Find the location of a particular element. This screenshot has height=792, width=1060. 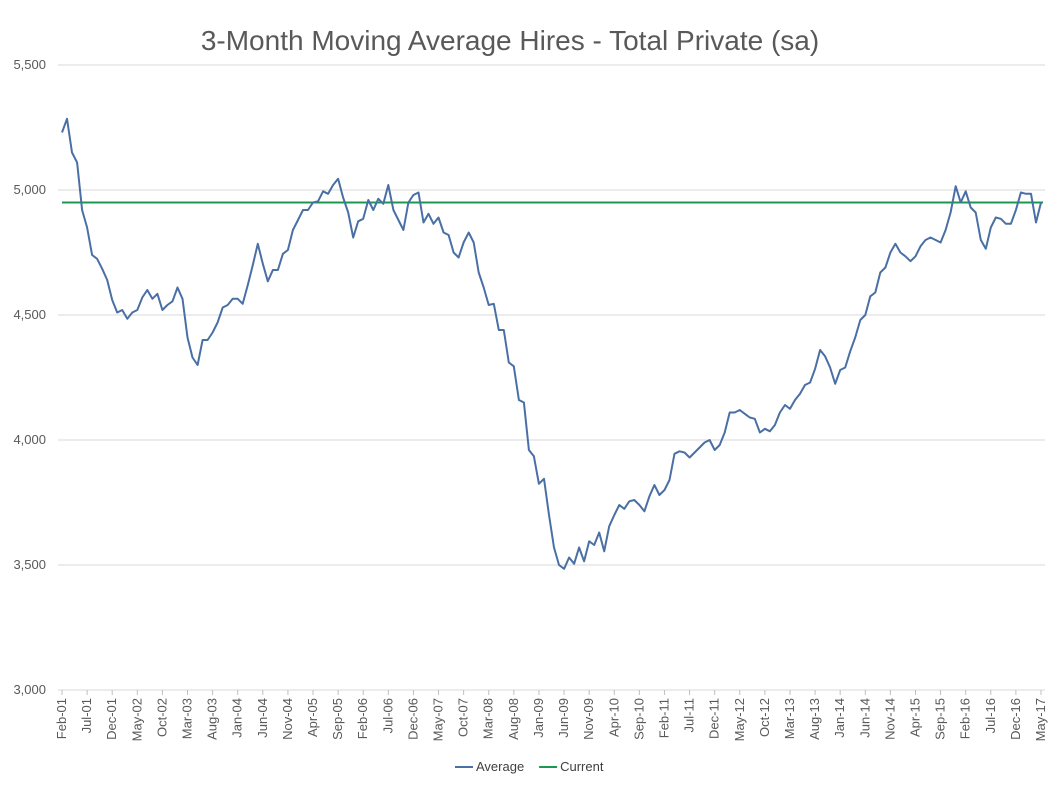

y-tick-label: 5,000 is located at coordinates (29, 189).